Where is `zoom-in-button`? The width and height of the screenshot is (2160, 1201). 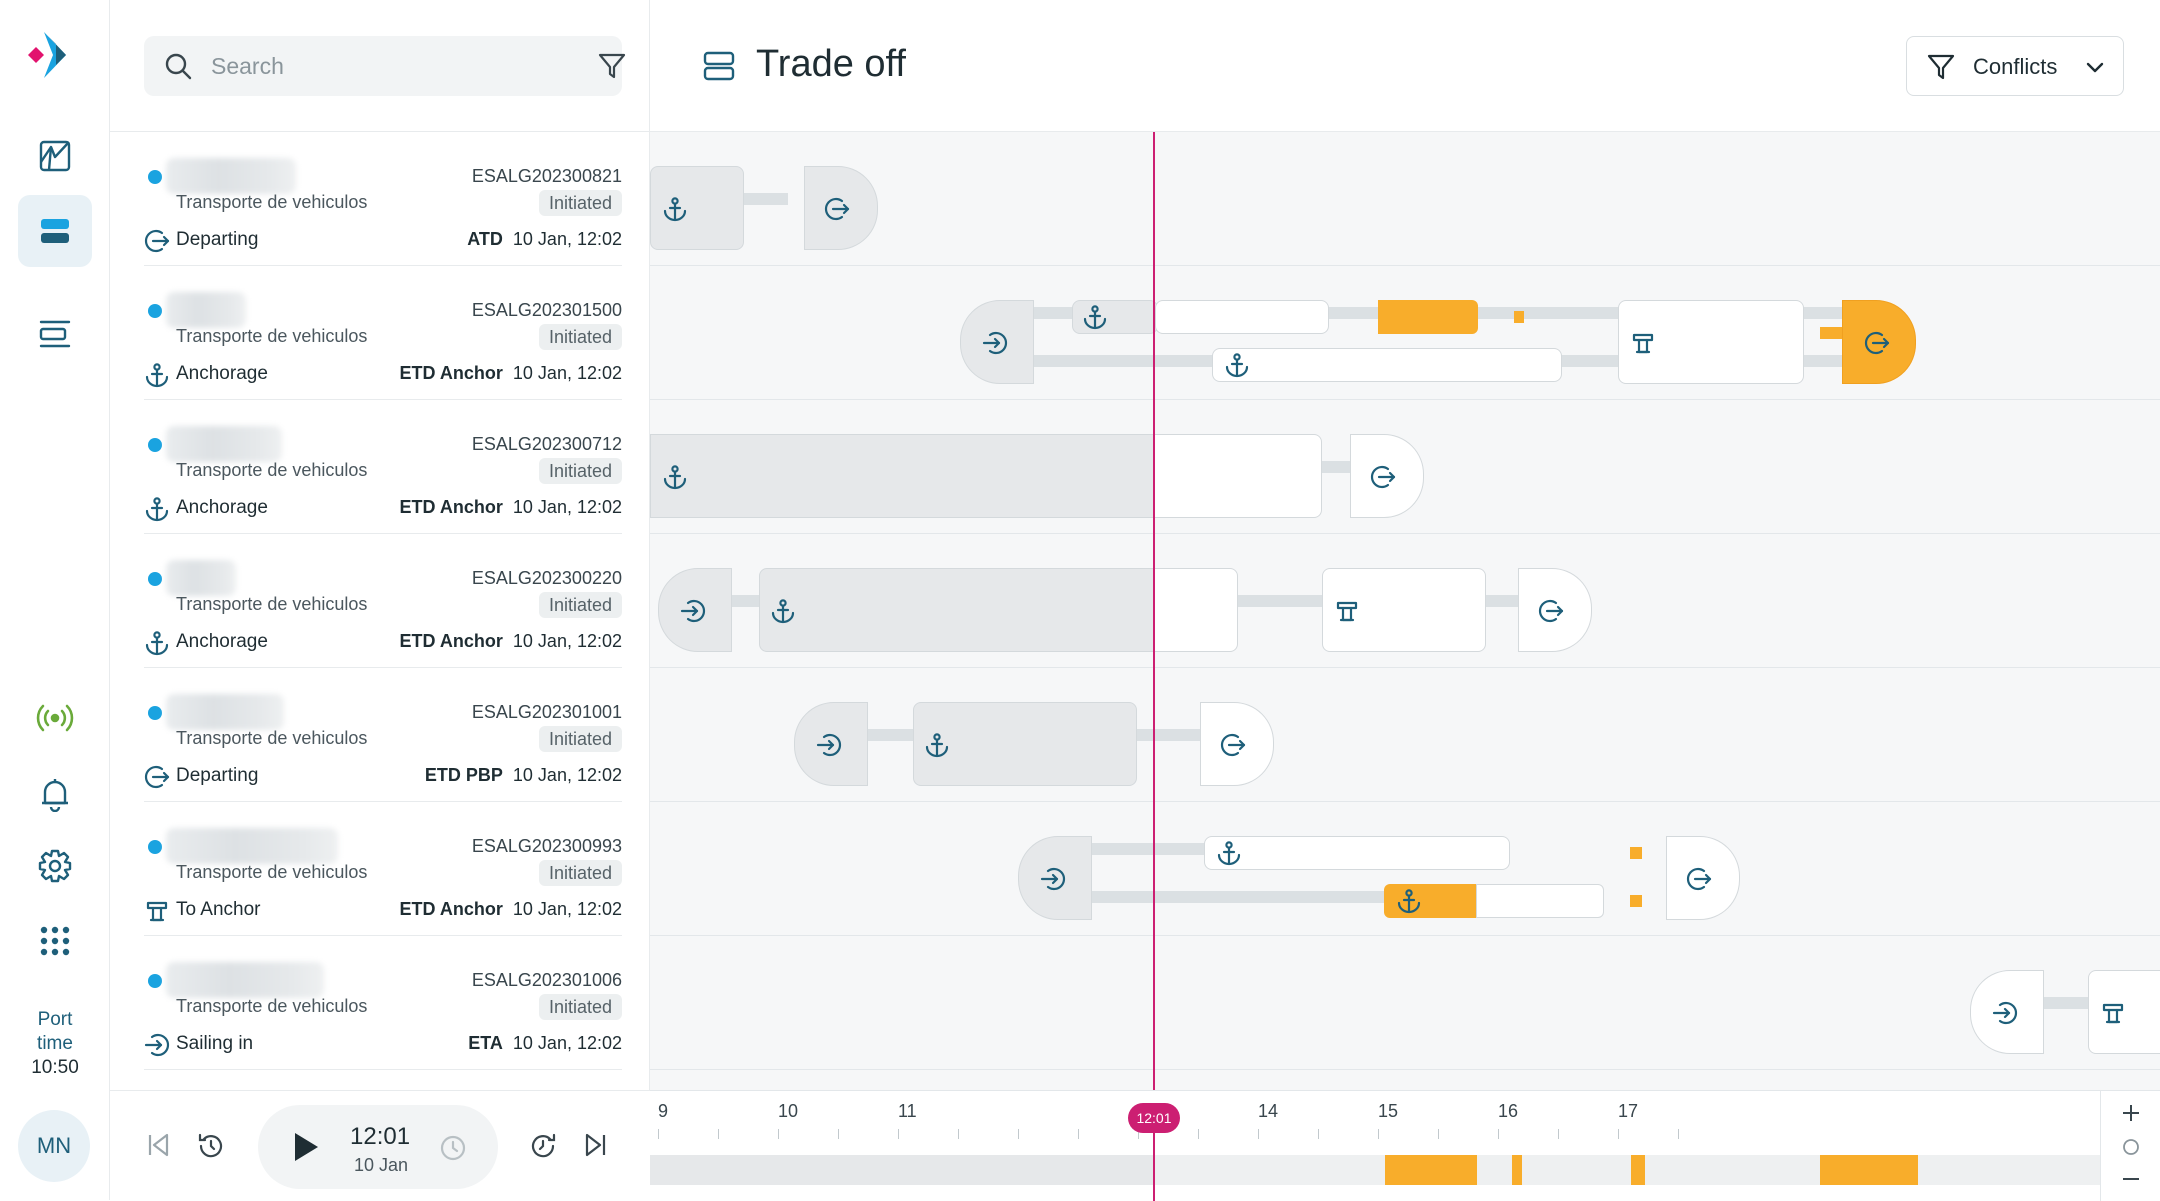
zoom-in-button is located at coordinates (2131, 1113).